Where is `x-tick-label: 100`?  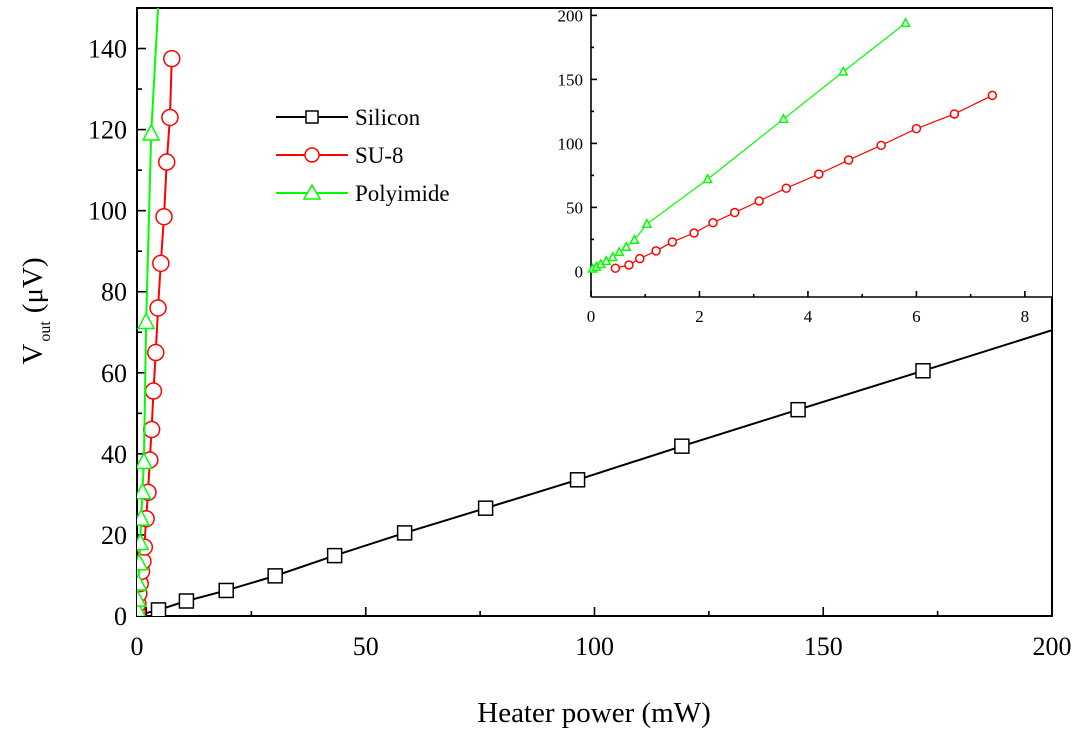
x-tick-label: 100 is located at coordinates (594, 646).